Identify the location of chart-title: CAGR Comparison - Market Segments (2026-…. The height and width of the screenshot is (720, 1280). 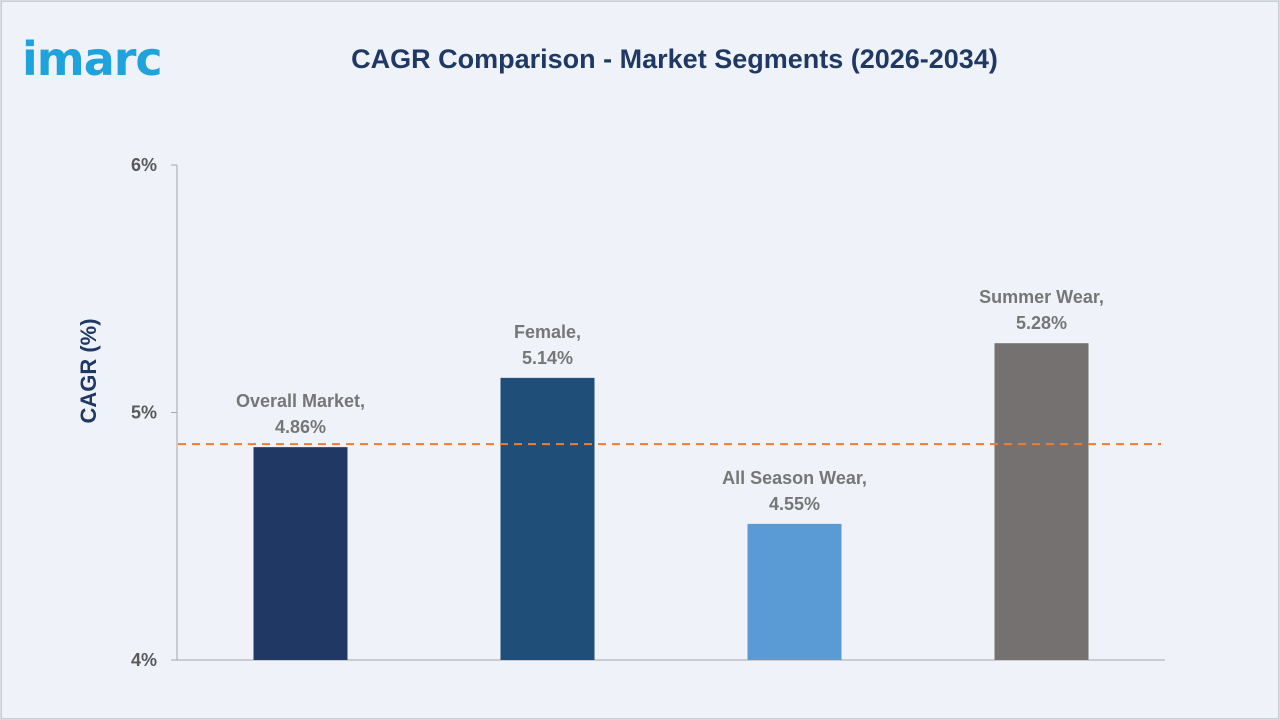
(674, 59).